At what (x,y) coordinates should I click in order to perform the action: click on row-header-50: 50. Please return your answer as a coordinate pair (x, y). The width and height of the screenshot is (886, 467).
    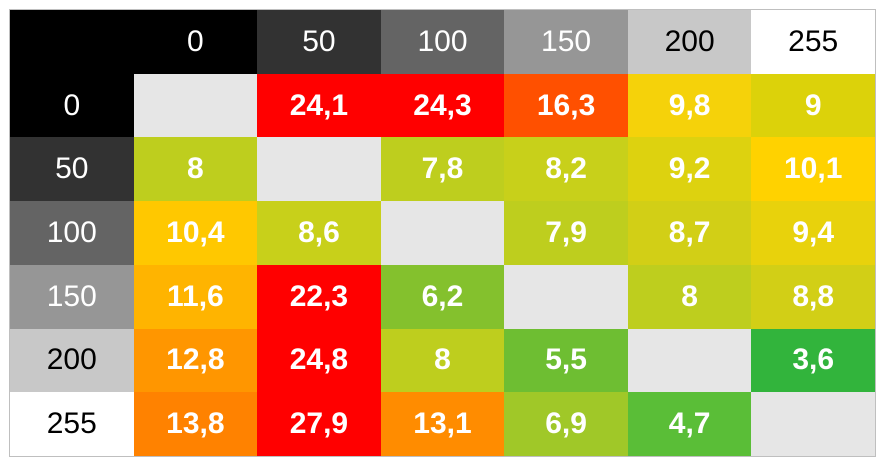
    Looking at the image, I should click on (72, 169).